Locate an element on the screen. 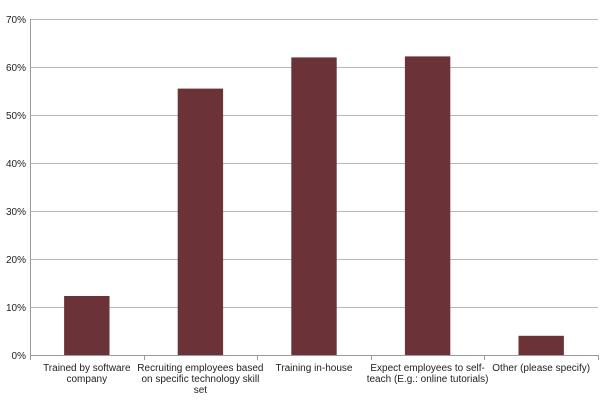  y-tick-labels: 0% 10% 20% 30% 40% 50% 60% 70% is located at coordinates (16, 188).